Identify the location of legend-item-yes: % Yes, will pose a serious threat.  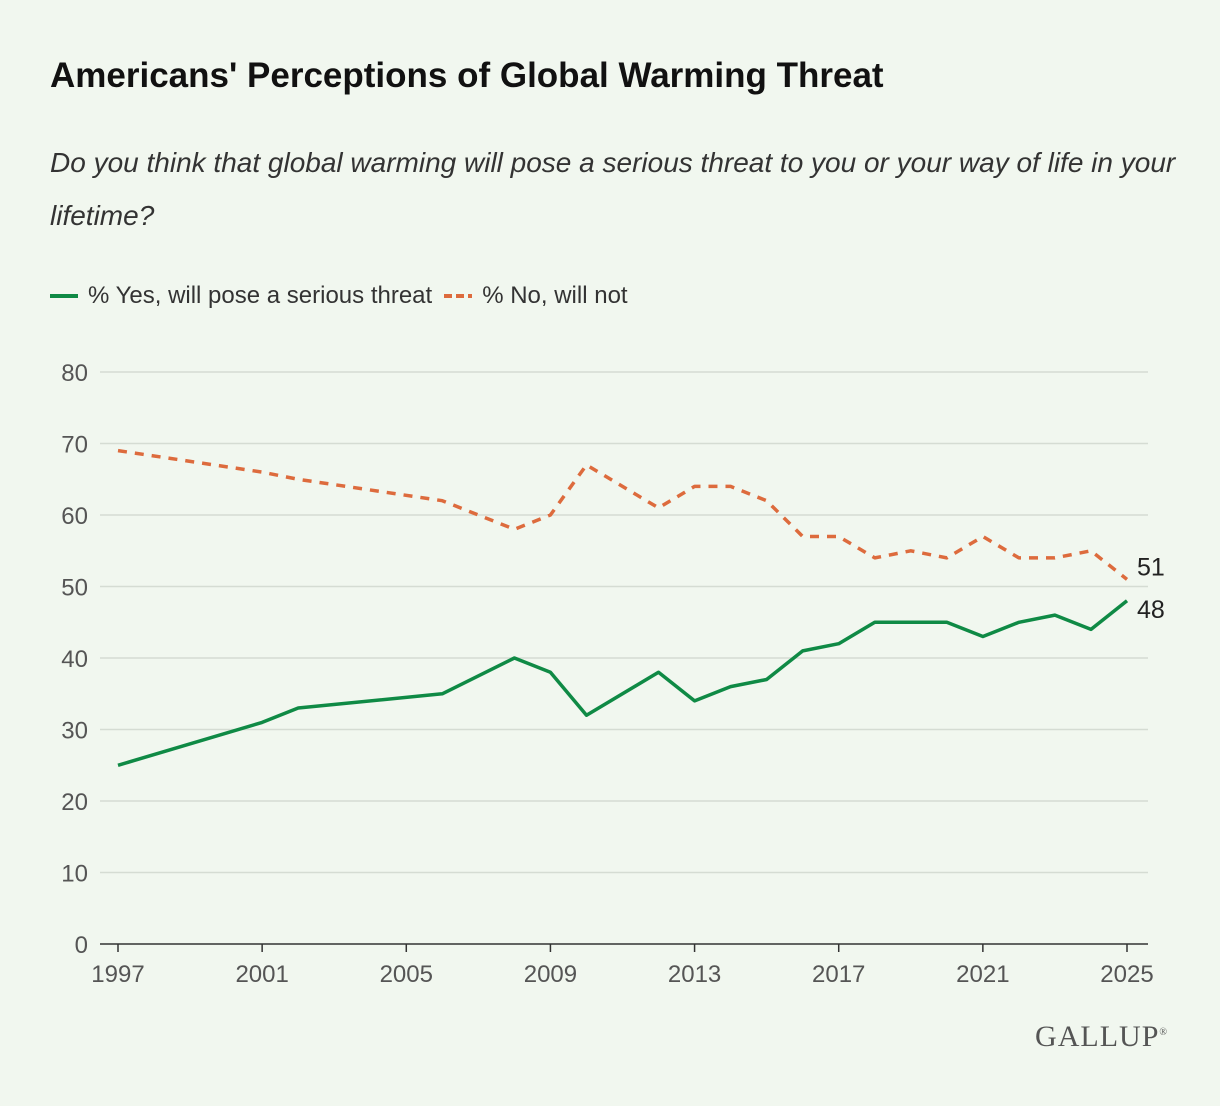
(241, 296).